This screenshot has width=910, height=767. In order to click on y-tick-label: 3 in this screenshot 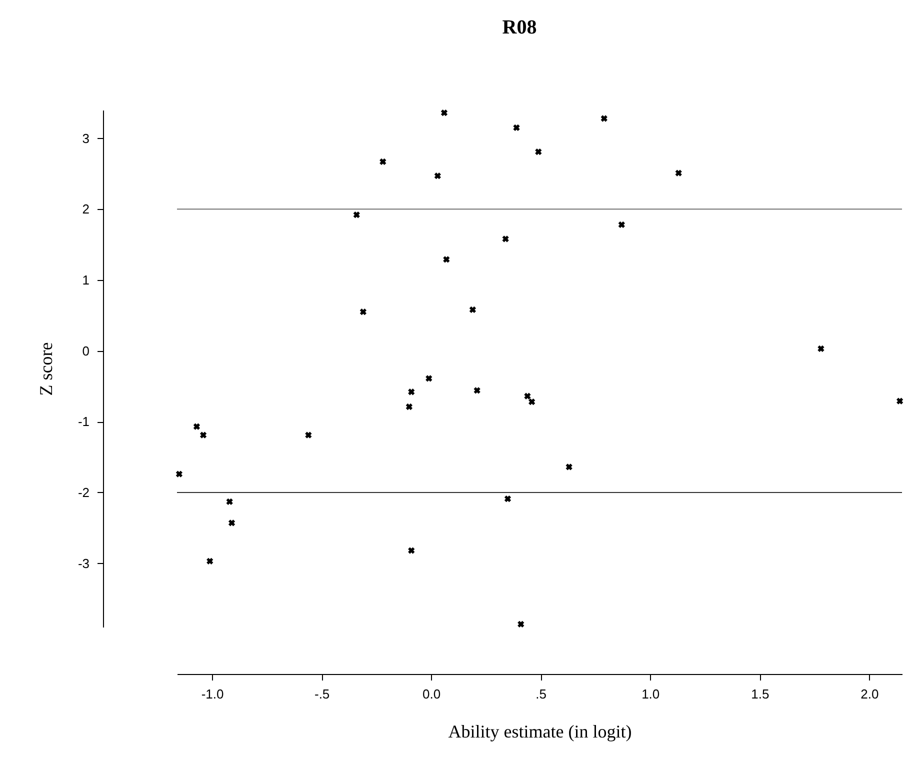, I will do `click(86, 138)`.